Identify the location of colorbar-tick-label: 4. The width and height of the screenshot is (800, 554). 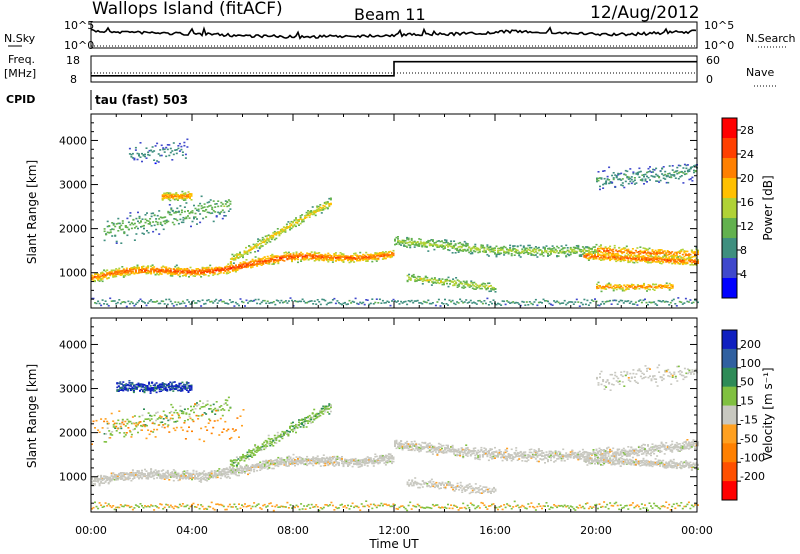
(743, 274).